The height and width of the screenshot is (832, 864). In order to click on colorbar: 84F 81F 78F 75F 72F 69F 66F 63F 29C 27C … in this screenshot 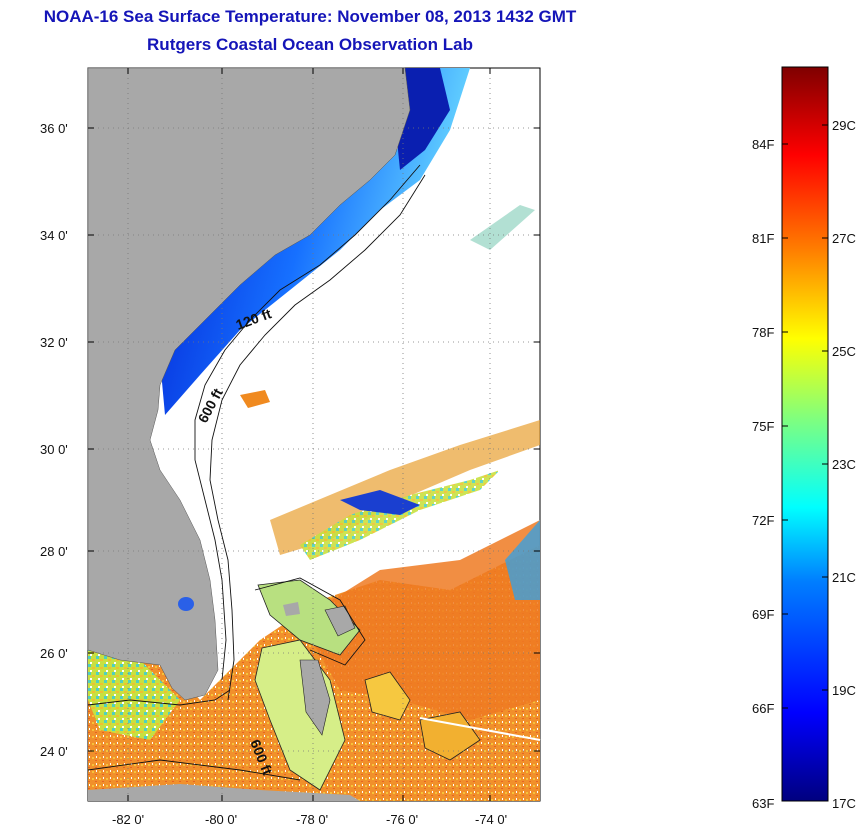, I will do `click(804, 438)`.